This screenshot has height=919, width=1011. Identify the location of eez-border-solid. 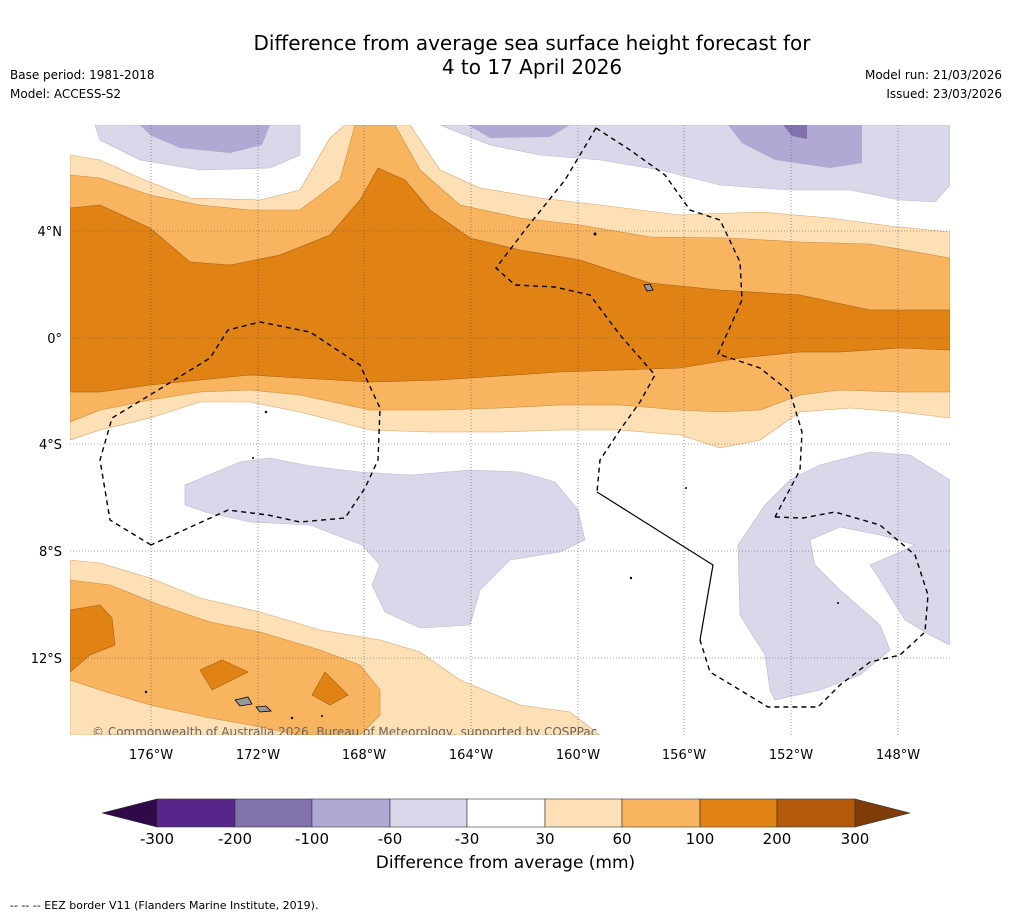
(655, 566).